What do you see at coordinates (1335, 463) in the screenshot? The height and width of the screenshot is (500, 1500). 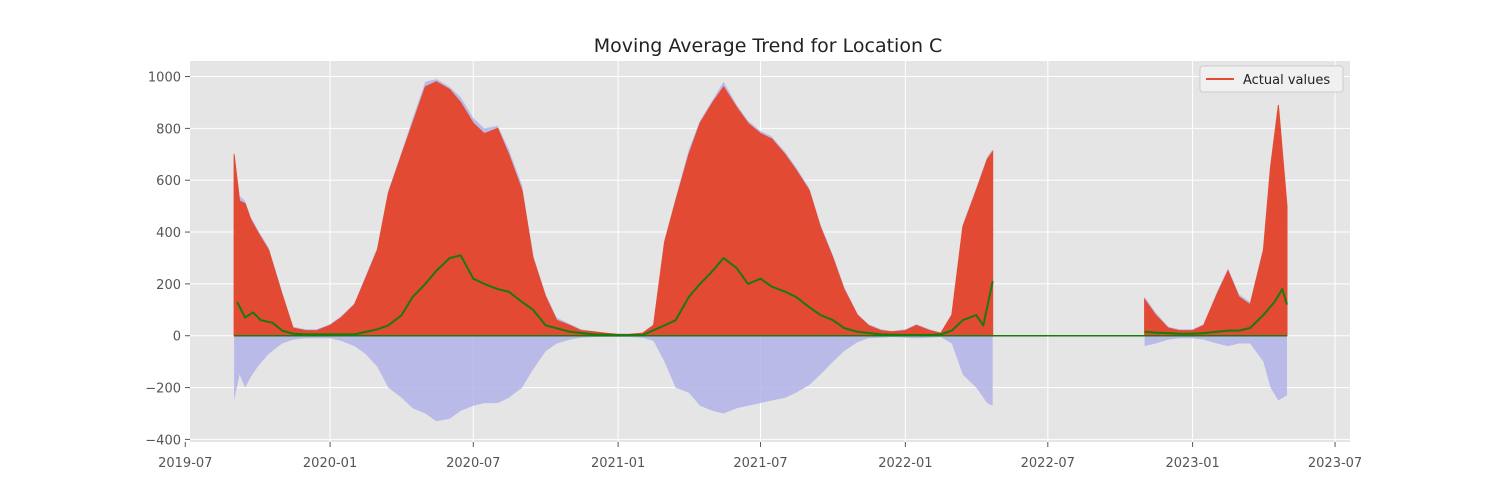 I see `x-tick-label: 2023-07` at bounding box center [1335, 463].